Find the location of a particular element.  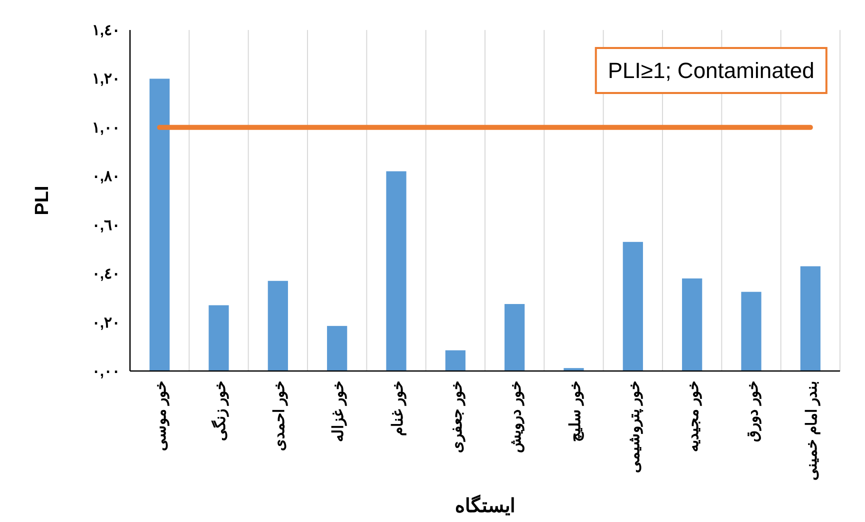

x-tick-label: خور مجیدیه is located at coordinates (693, 416).